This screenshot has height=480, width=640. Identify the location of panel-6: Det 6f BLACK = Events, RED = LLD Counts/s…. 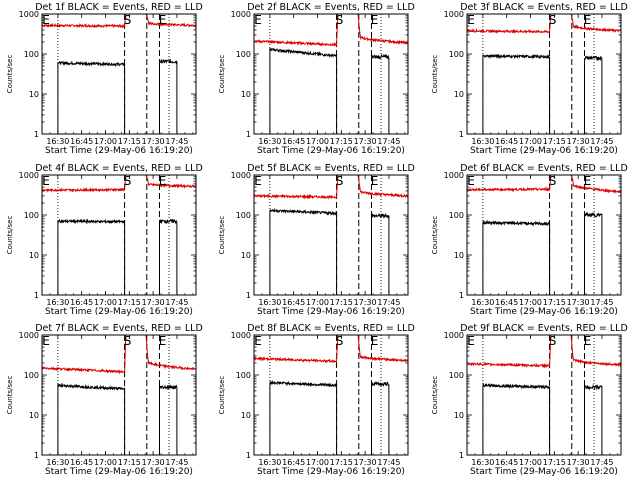
(529, 240).